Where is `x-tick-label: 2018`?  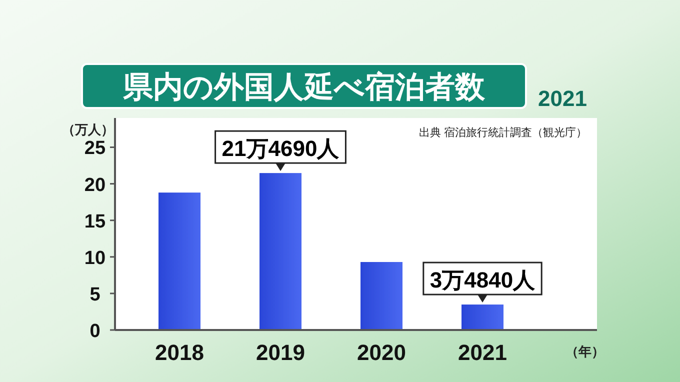 x-tick-label: 2018 is located at coordinates (179, 352).